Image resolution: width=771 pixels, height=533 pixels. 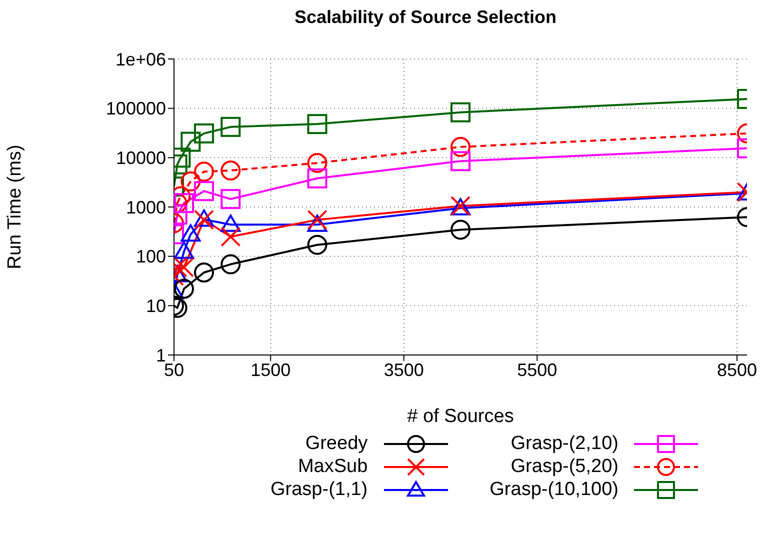 What do you see at coordinates (270, 370) in the screenshot?
I see `x-tick-label: 1500` at bounding box center [270, 370].